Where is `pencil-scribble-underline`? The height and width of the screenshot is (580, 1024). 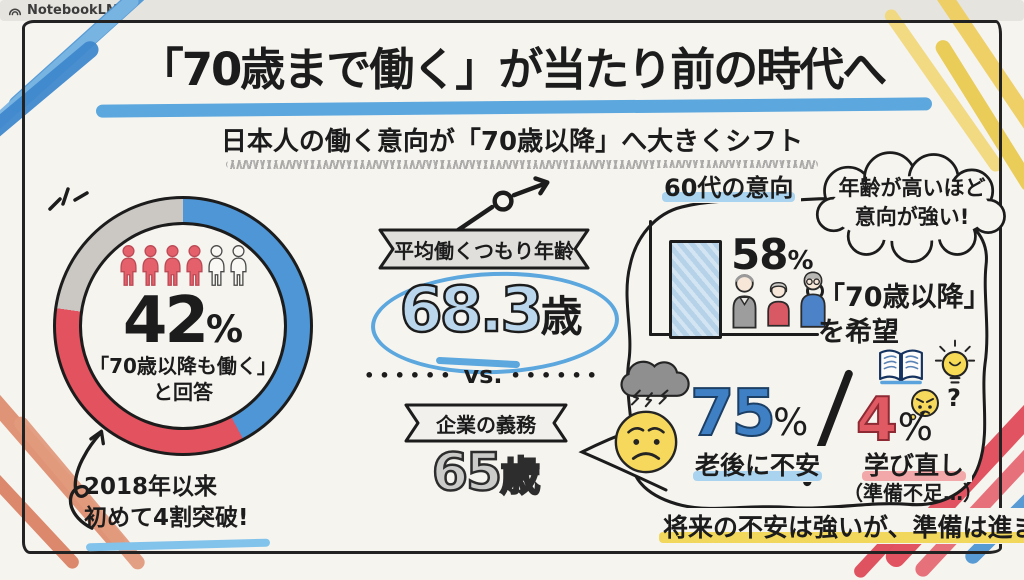
pencil-scribble-underline is located at coordinates (522, 164).